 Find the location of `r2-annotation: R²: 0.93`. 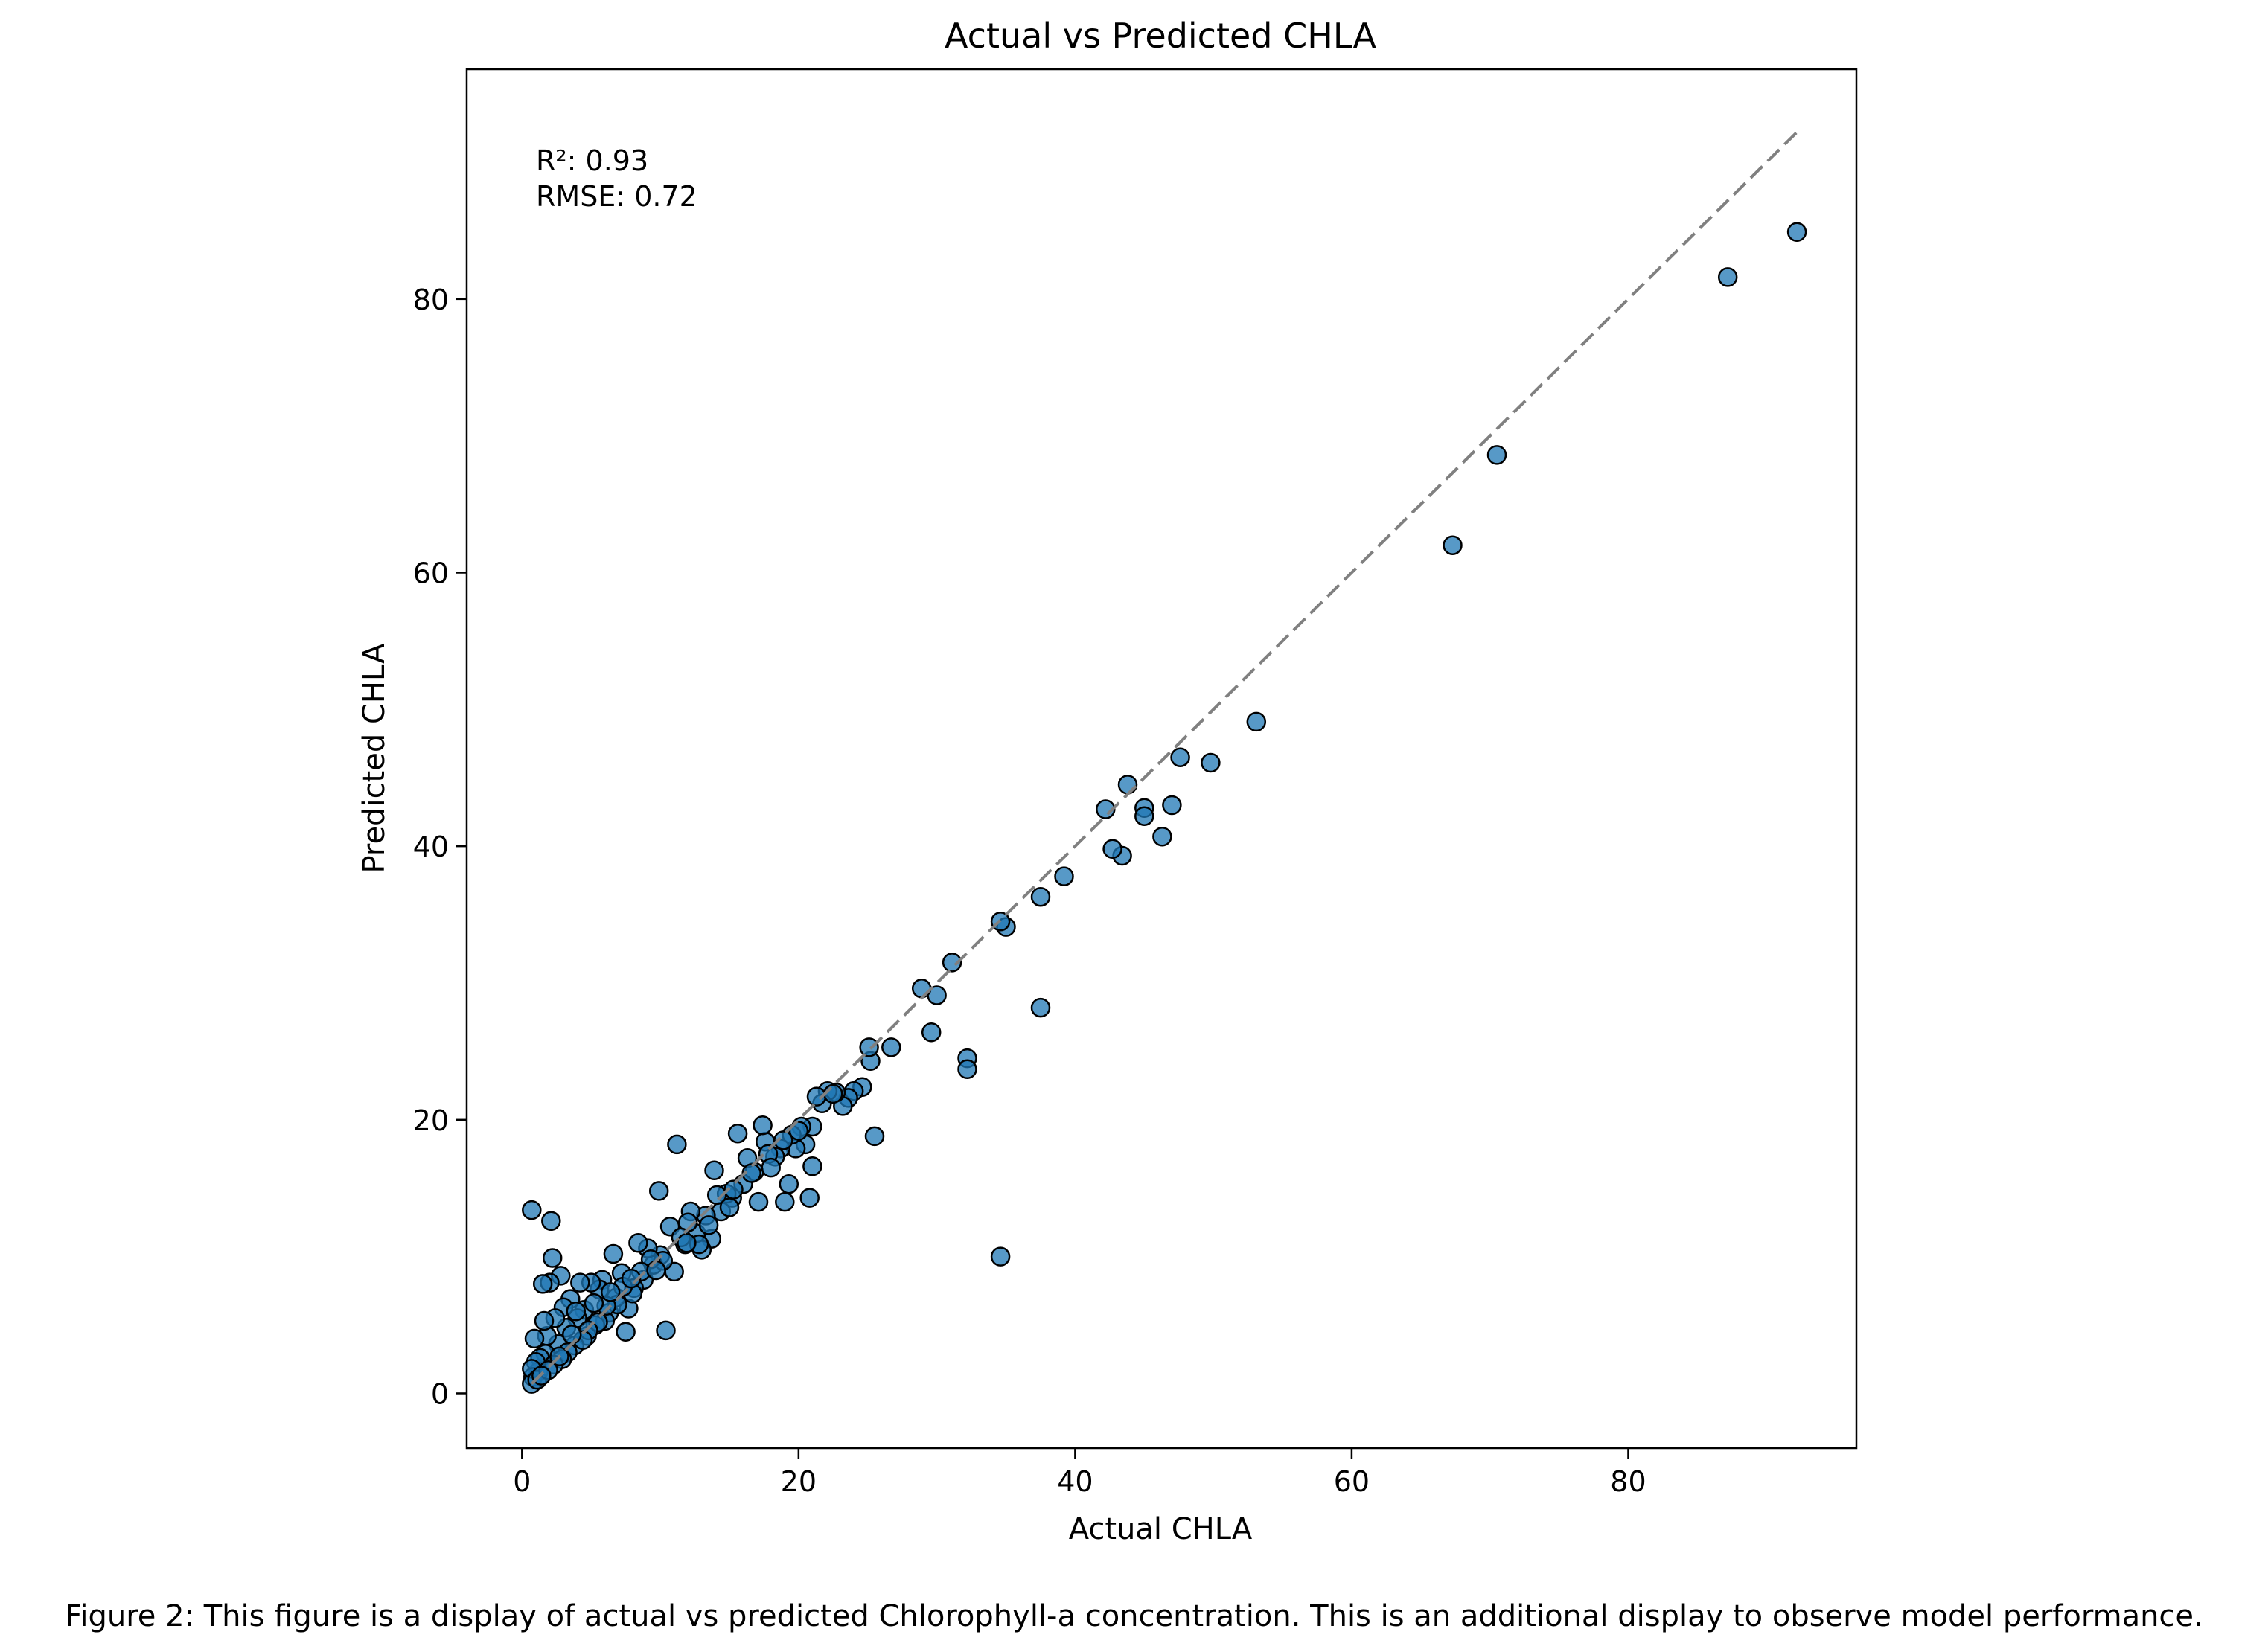

r2-annotation: R²: 0.93 is located at coordinates (592, 160).